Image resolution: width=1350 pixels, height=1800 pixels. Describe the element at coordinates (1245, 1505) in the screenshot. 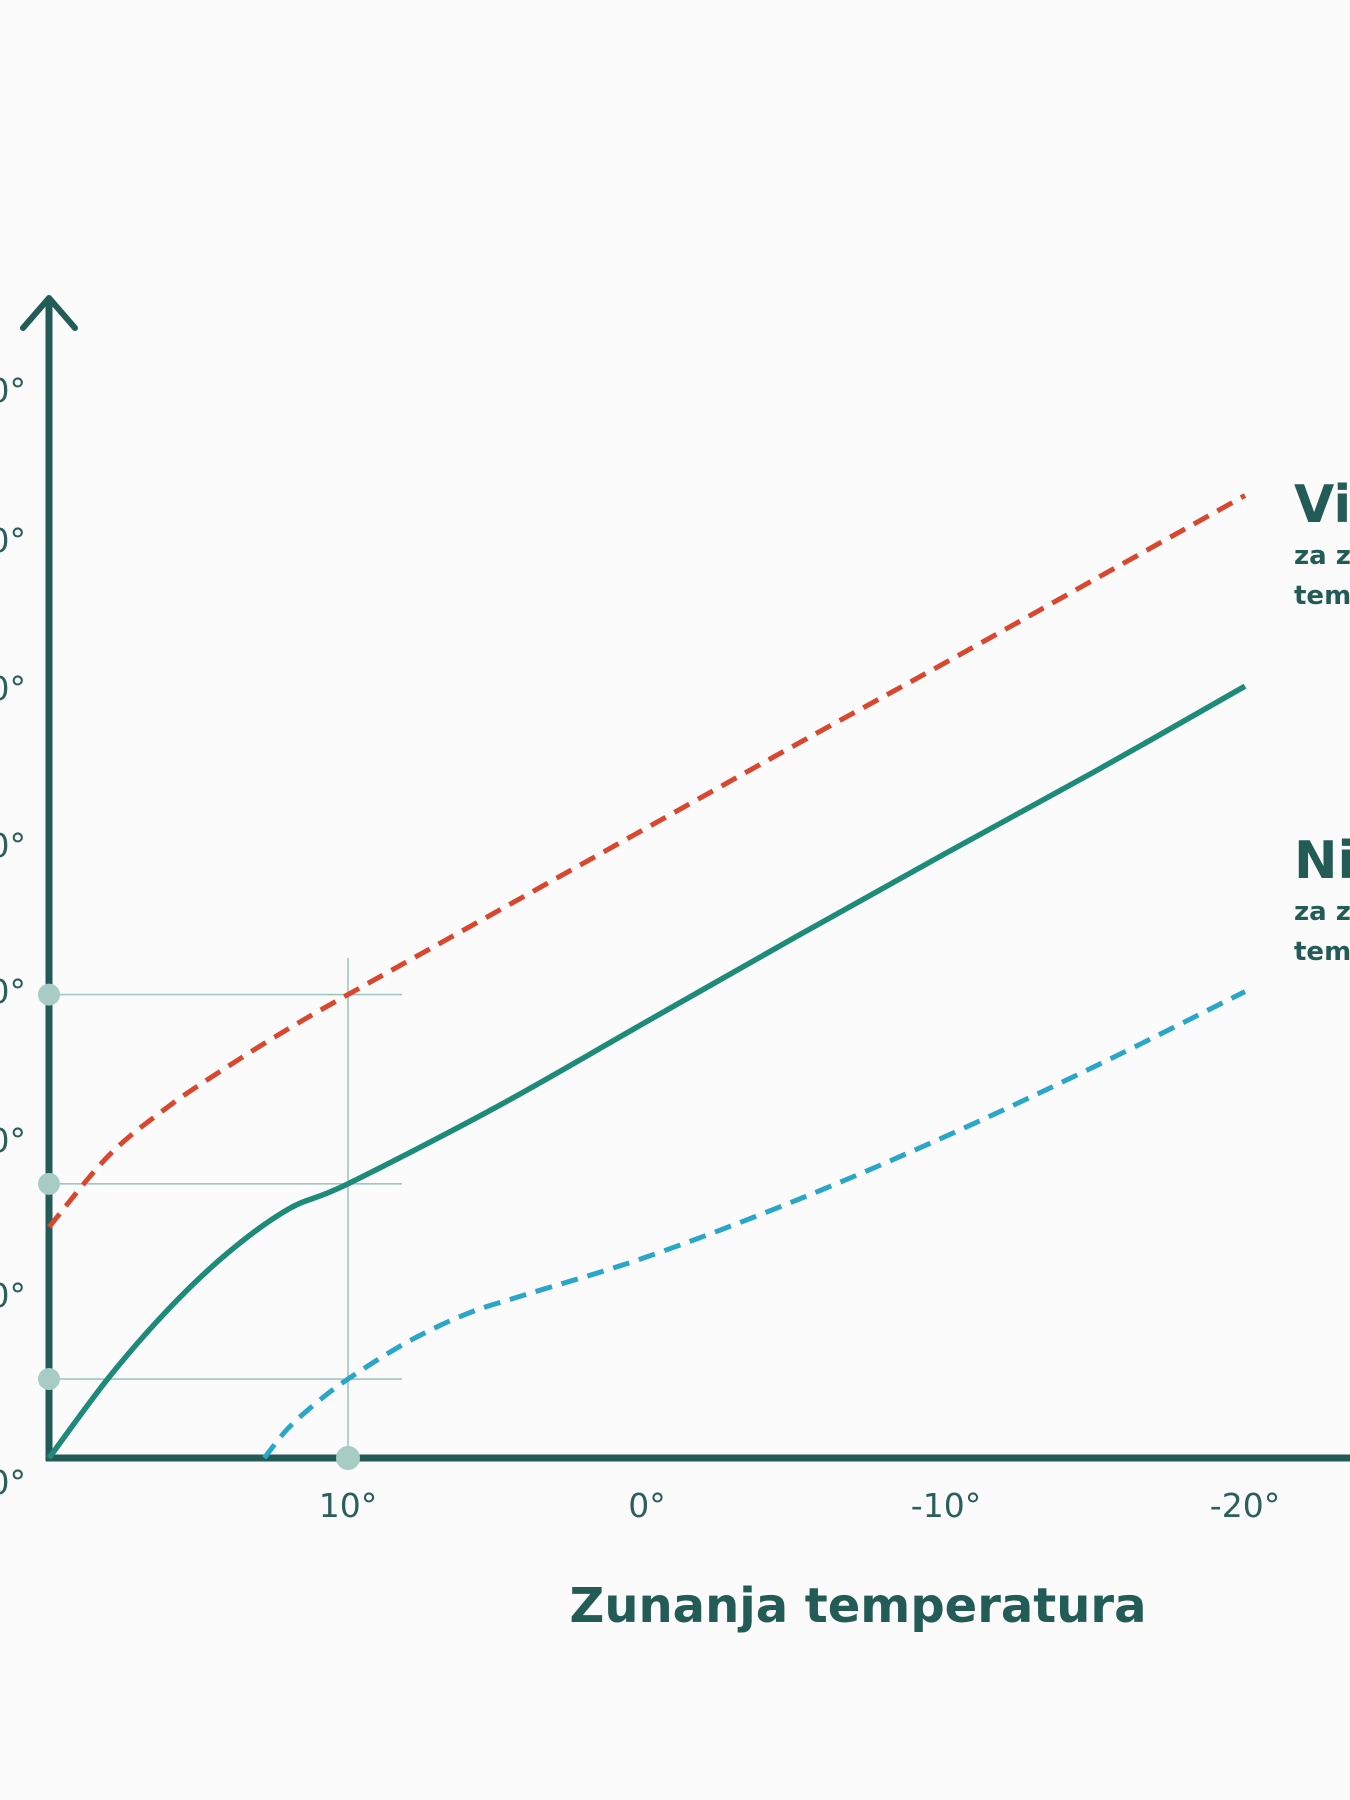

I see `x-tick-label: -20°` at that location.